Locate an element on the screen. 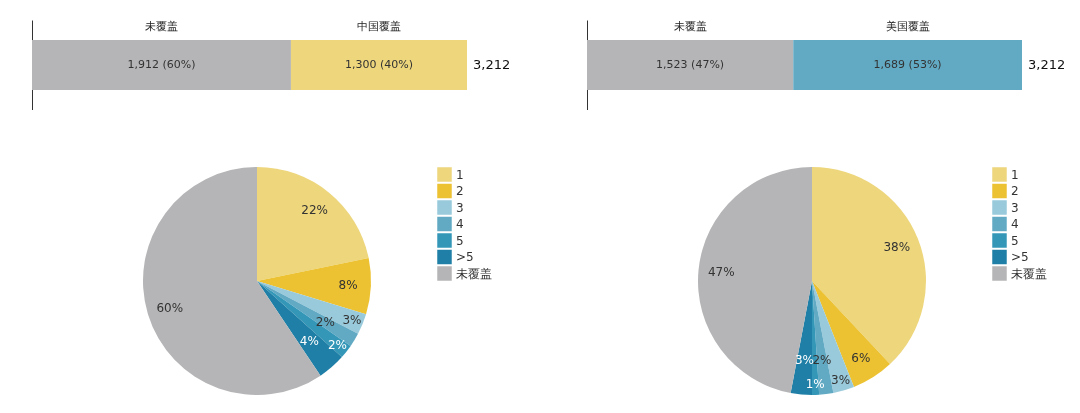 This screenshot has width=1080, height=413. data-label: 1,689 (53%) is located at coordinates (907, 64).